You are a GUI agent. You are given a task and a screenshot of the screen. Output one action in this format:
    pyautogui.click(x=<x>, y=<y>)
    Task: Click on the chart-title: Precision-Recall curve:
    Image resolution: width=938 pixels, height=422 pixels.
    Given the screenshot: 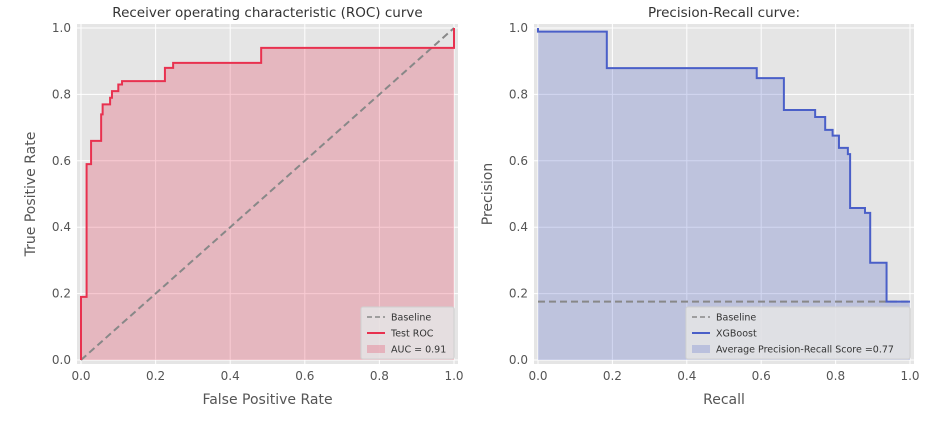 What is the action you would take?
    pyautogui.click(x=724, y=13)
    